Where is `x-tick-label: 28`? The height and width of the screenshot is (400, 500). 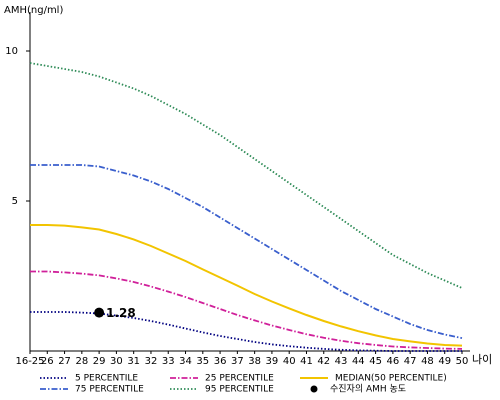 x-tick-label: 28 is located at coordinates (81, 361).